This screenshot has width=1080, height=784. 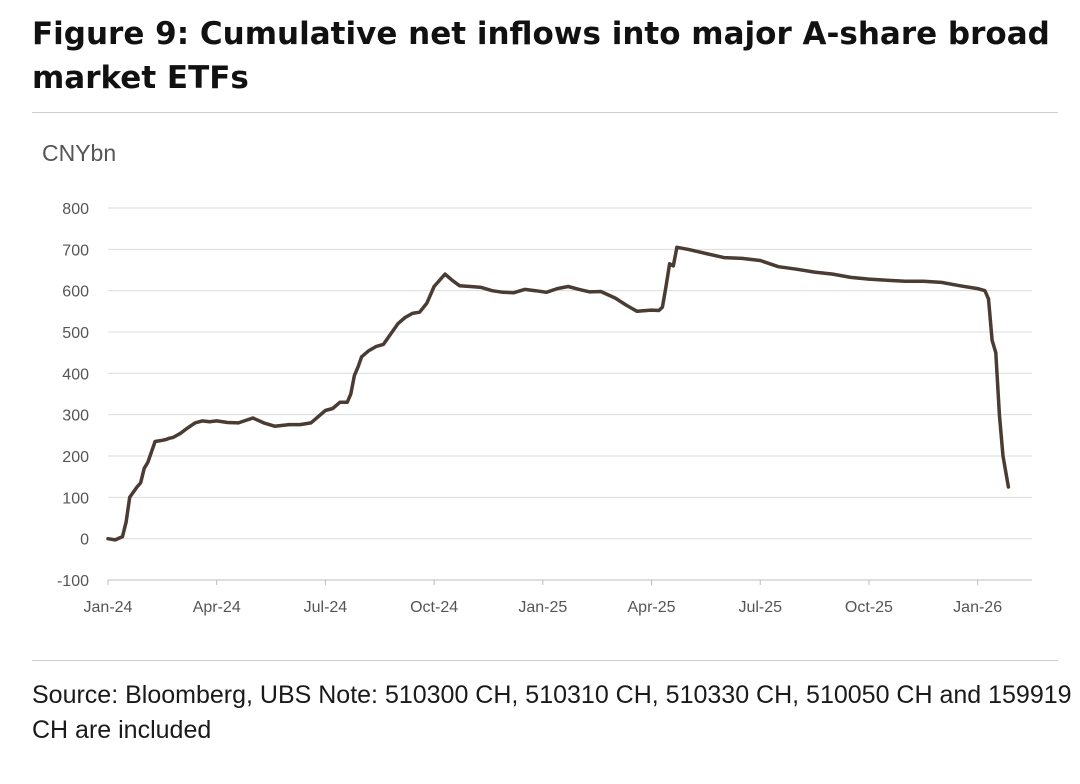 What do you see at coordinates (75, 498) in the screenshot?
I see `y-tick-label: 100` at bounding box center [75, 498].